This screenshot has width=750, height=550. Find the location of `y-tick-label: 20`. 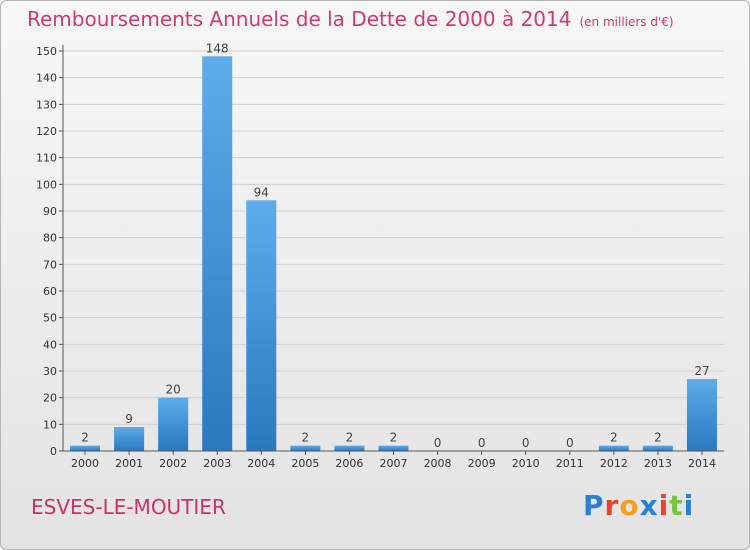

y-tick-label: 20 is located at coordinates (50, 398).